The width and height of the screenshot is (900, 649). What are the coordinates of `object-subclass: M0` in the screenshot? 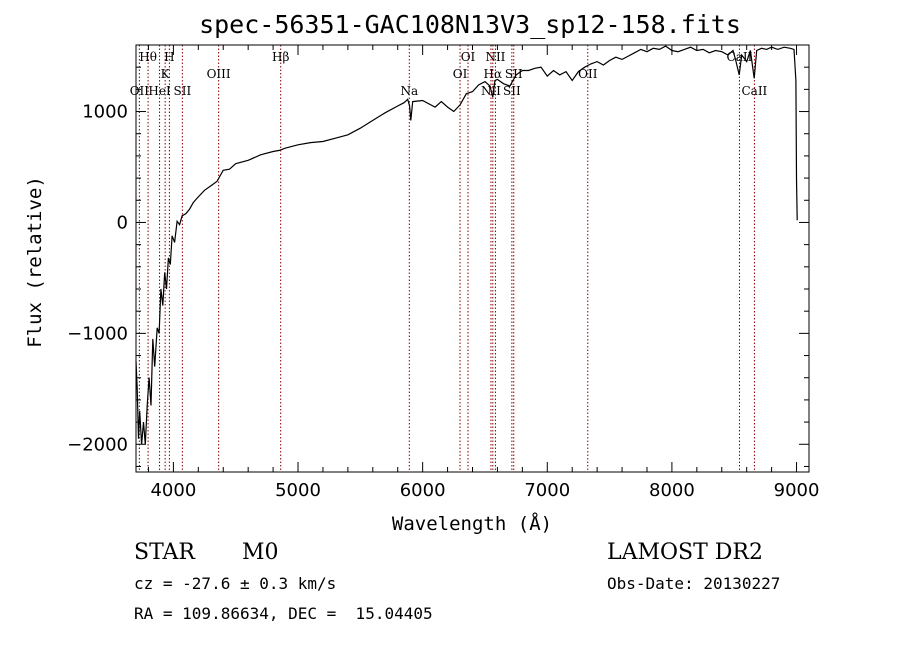 It's located at (260, 552).